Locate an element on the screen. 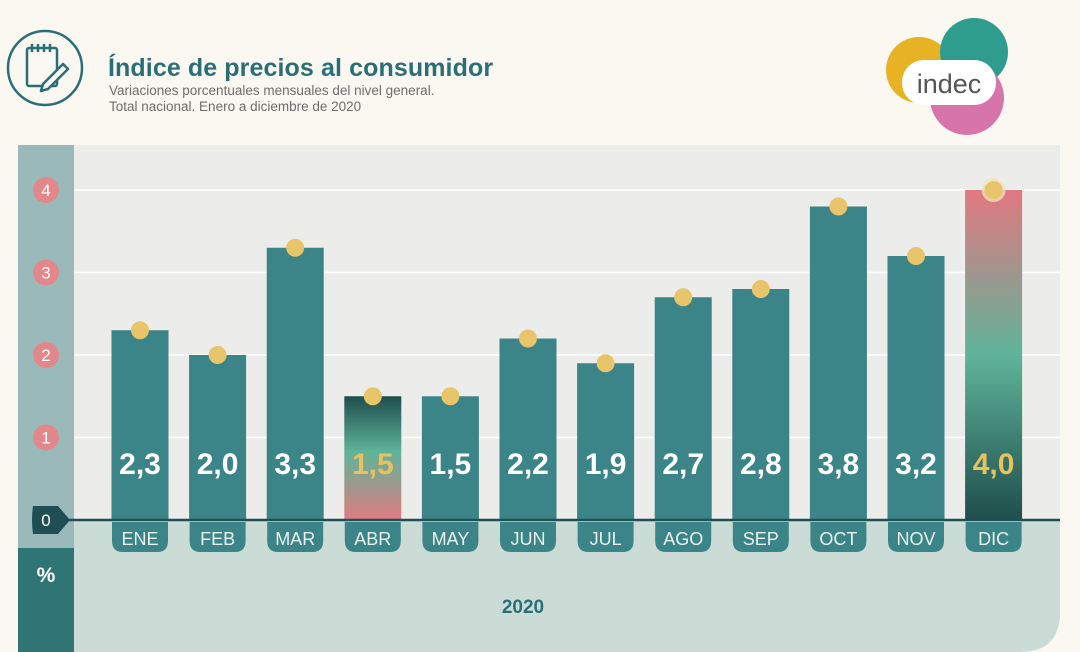  month-label-text: ENE is located at coordinates (139, 539).